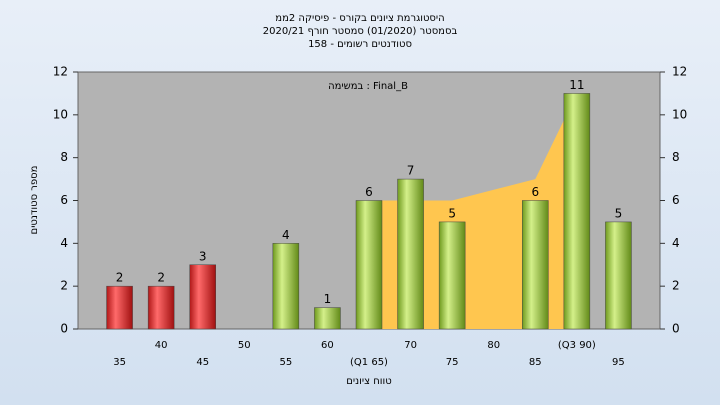 The image size is (720, 405). I want to click on y-tick-label: 8, so click(64, 157).